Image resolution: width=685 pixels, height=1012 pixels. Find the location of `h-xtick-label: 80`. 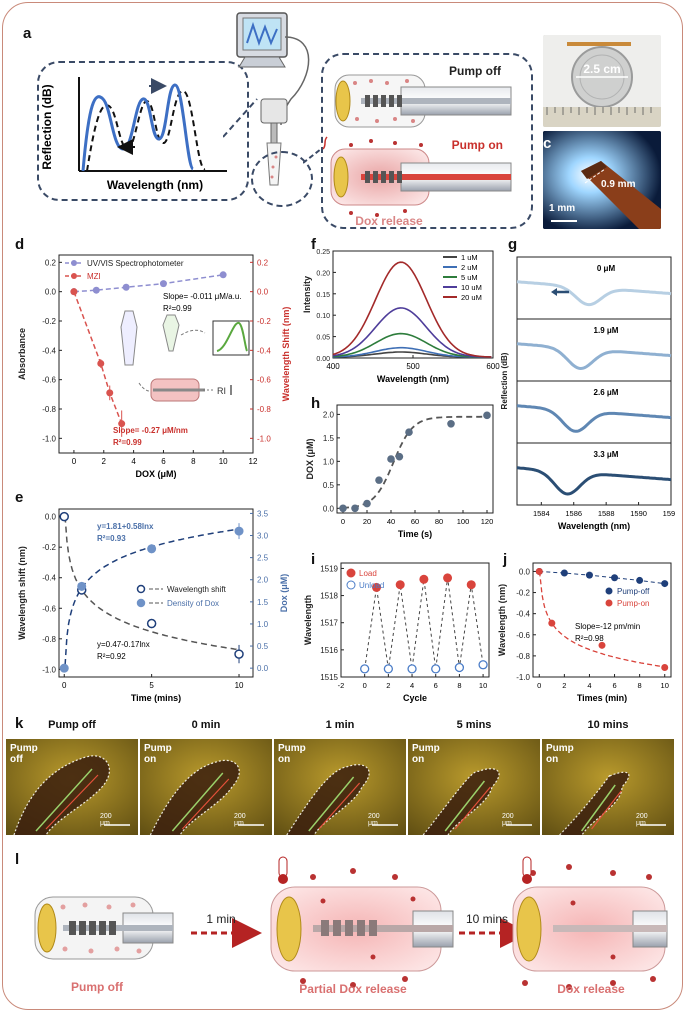

h-xtick-label: 80 is located at coordinates (439, 521).